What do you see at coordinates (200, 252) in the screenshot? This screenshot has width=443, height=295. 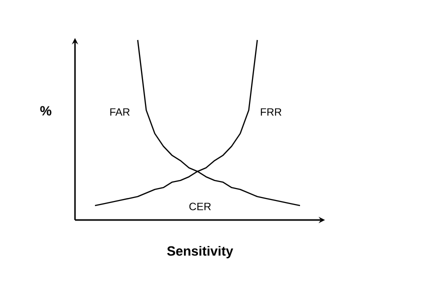 I see `x-axis-title: Sensitivity` at bounding box center [200, 252].